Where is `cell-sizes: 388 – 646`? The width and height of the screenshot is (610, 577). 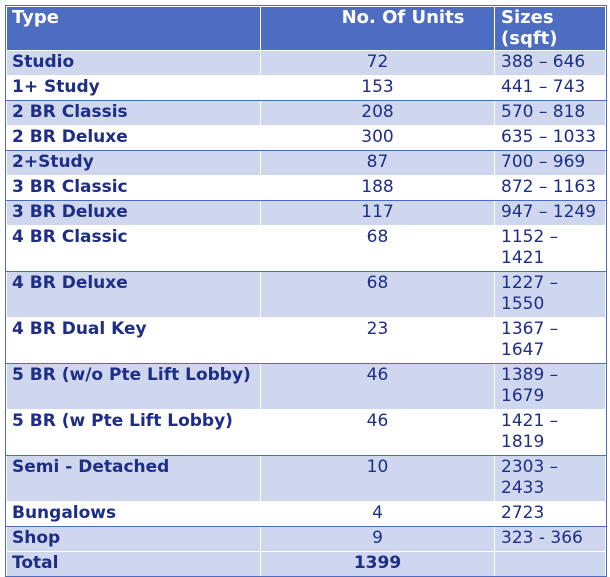 cell-sizes: 388 – 646 is located at coordinates (550, 63).